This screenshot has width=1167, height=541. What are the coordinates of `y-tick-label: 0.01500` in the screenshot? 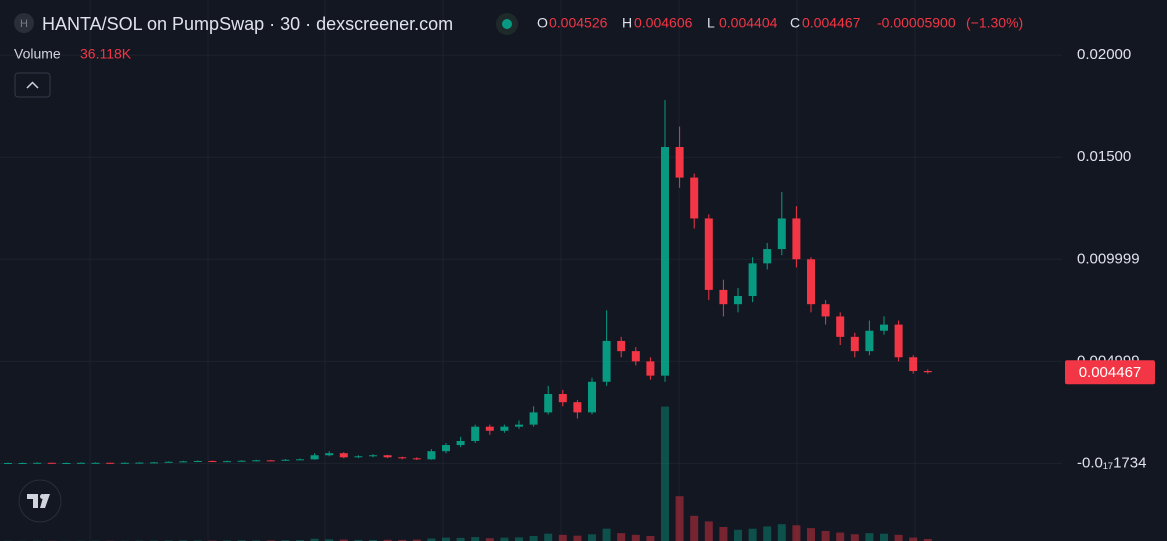 It's located at (1104, 156).